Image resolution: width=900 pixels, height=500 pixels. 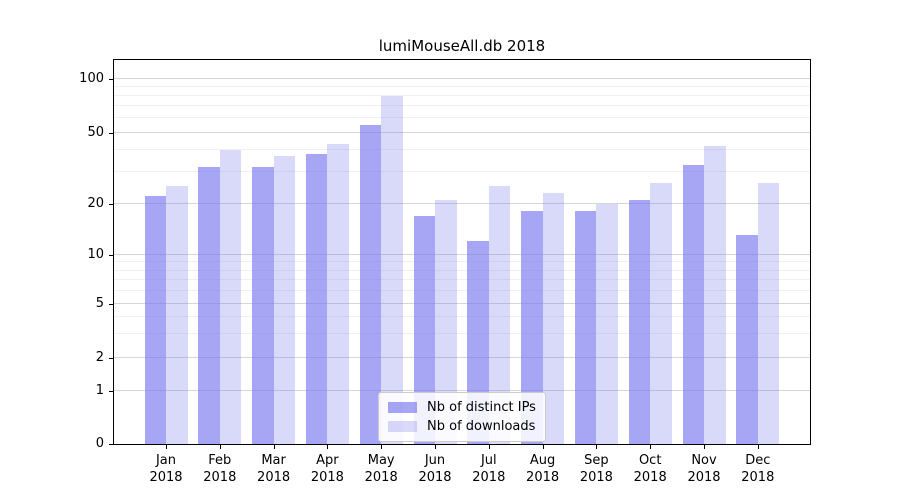 I want to click on legend-label-distinct-ips: Nb of distinct IPs, so click(x=481, y=407).